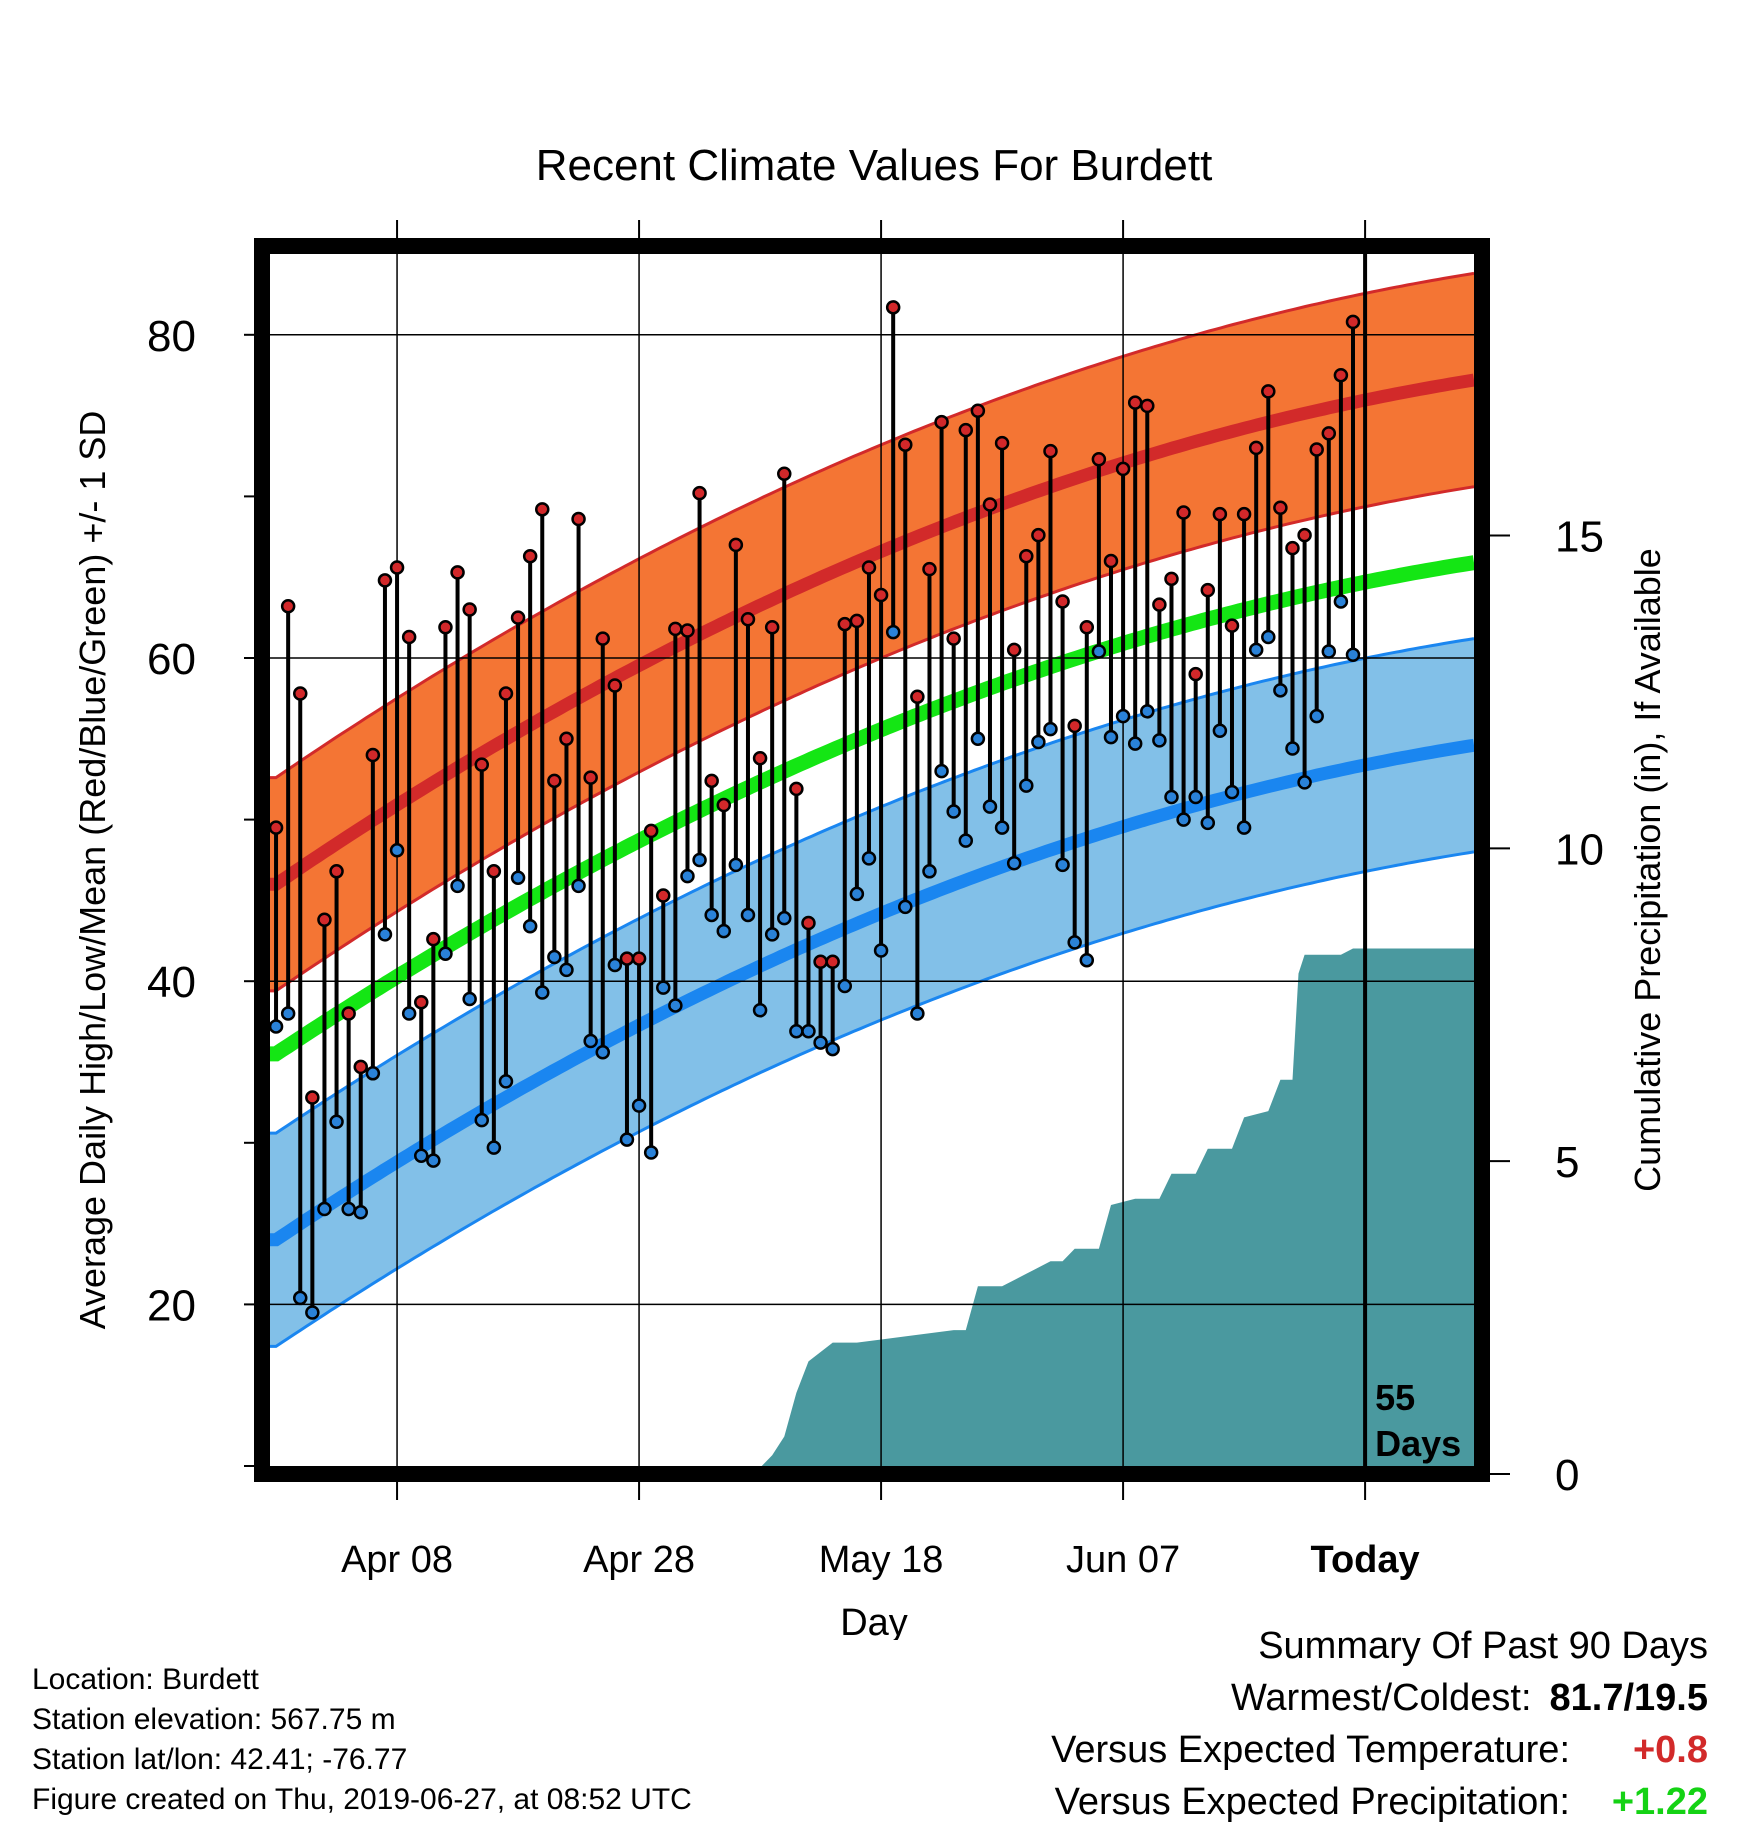 The image size is (1748, 1828). Describe the element at coordinates (639, 1560) in the screenshot. I see `x-tick-label: Apr 28` at that location.